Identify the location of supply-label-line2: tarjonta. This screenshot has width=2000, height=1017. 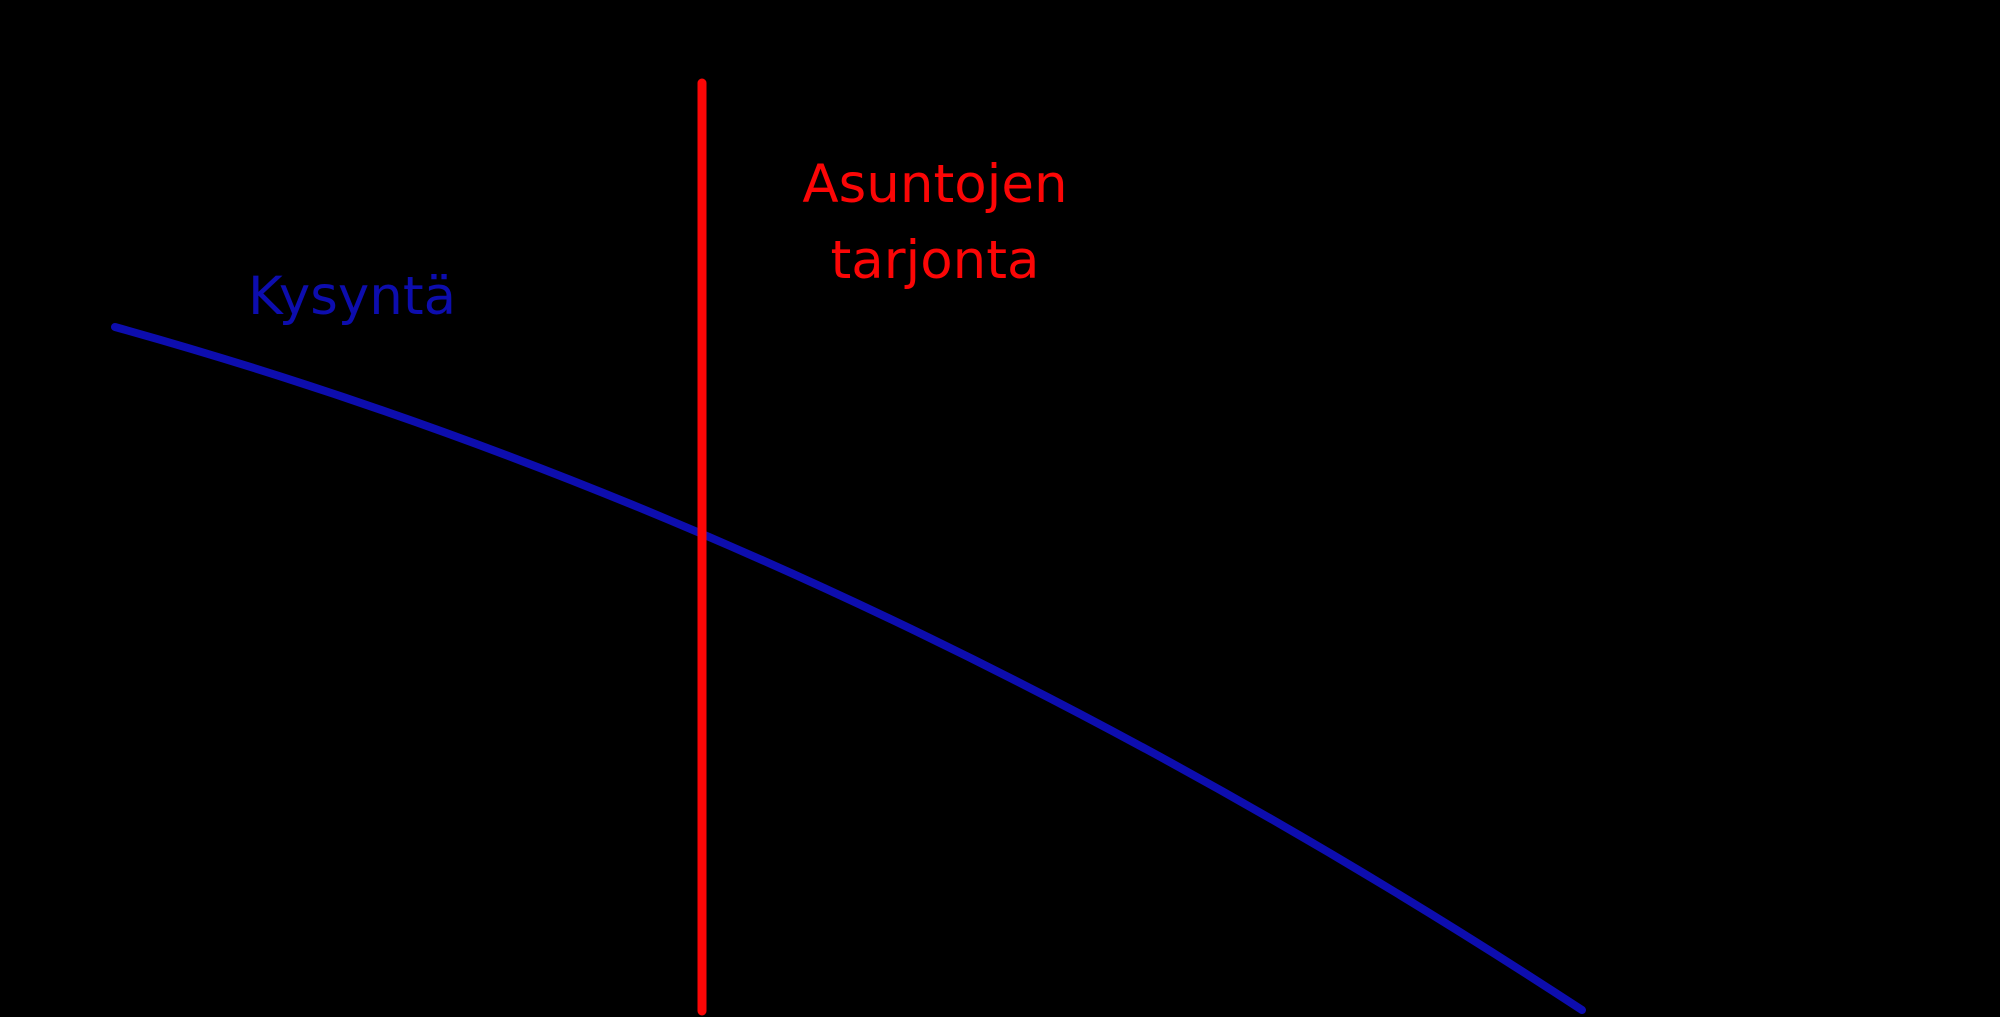
(935, 260).